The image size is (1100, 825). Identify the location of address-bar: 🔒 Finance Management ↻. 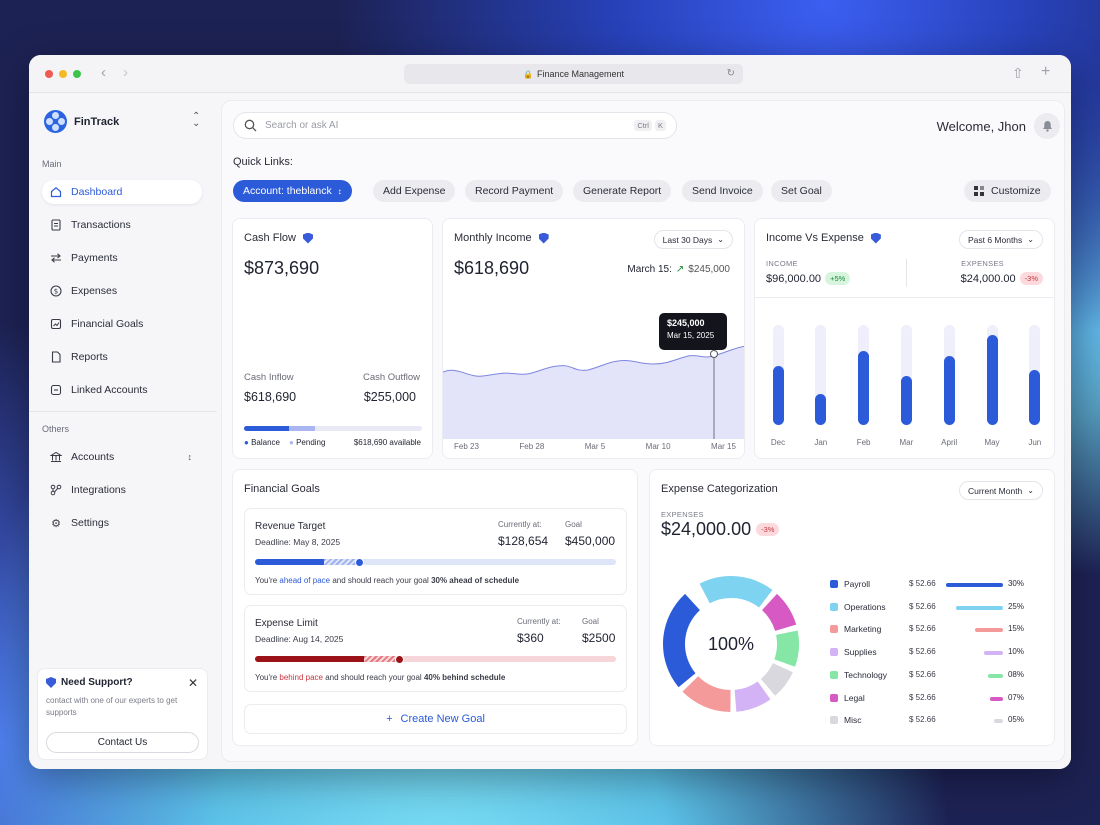
(573, 74).